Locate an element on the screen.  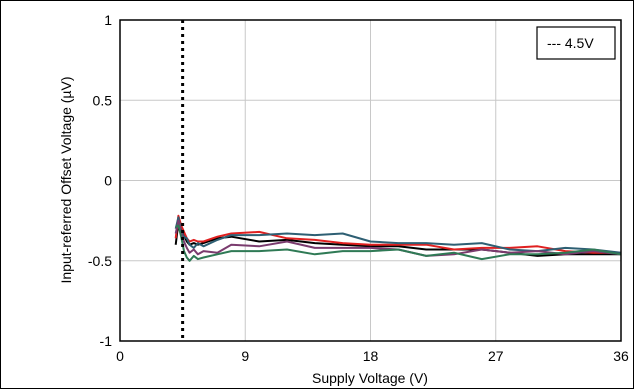
x-tick-label: 0 is located at coordinates (120, 356).